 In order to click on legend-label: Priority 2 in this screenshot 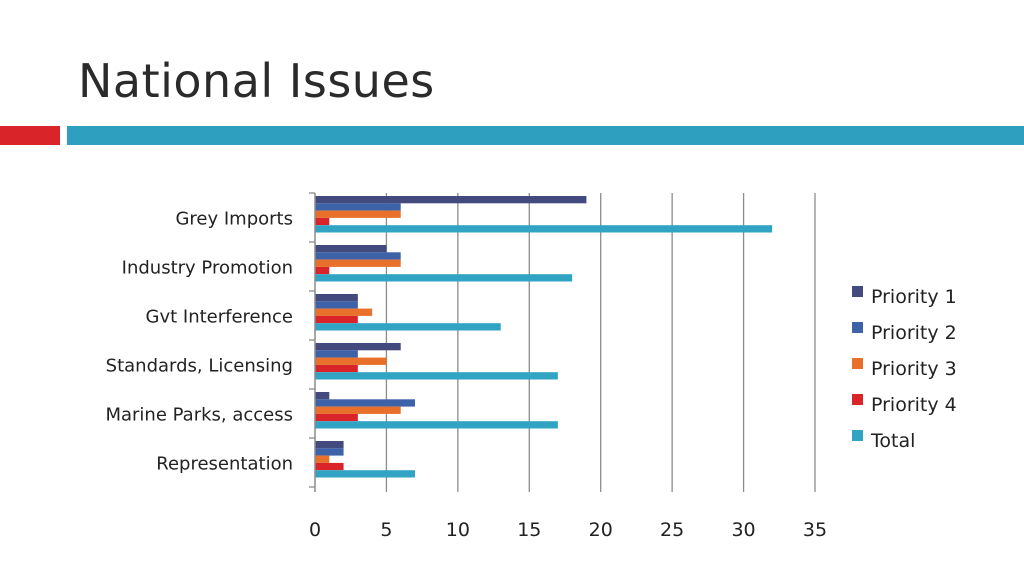, I will do `click(914, 333)`.